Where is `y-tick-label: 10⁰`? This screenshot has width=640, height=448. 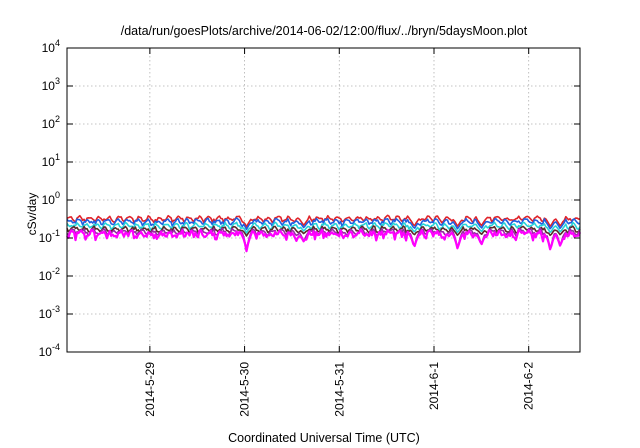
y-tick-label: 10⁰ is located at coordinates (51, 198).